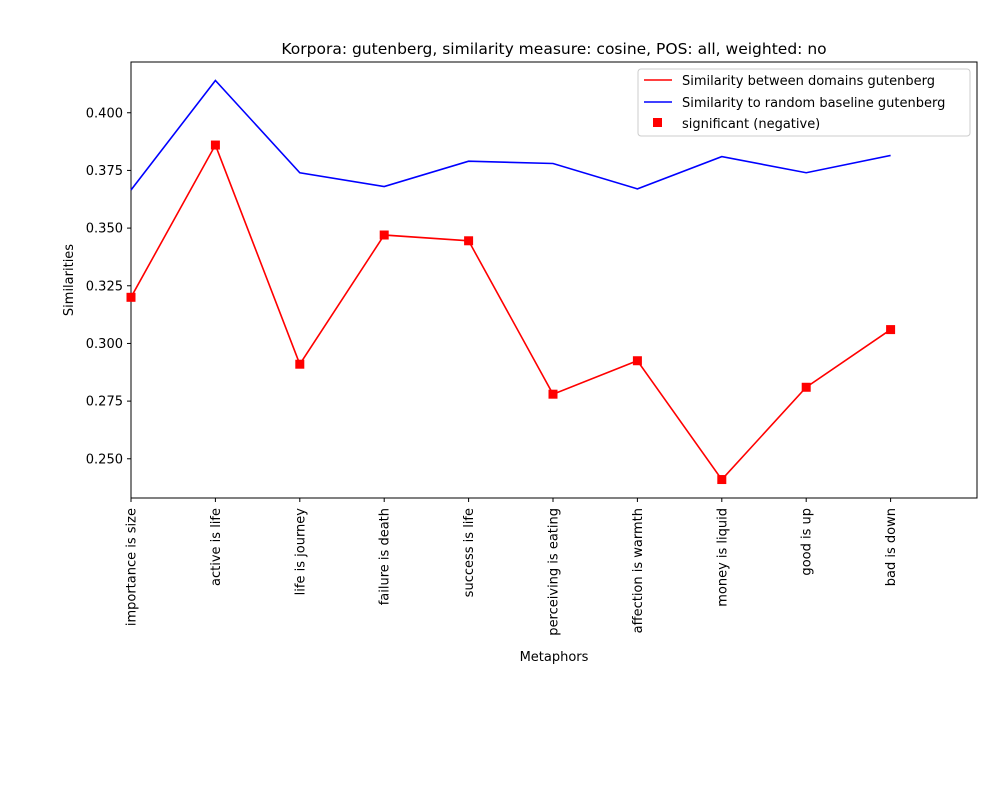 Image resolution: width=1000 pixels, height=800 pixels. I want to click on y-tick-label: 0.350, so click(104, 229).